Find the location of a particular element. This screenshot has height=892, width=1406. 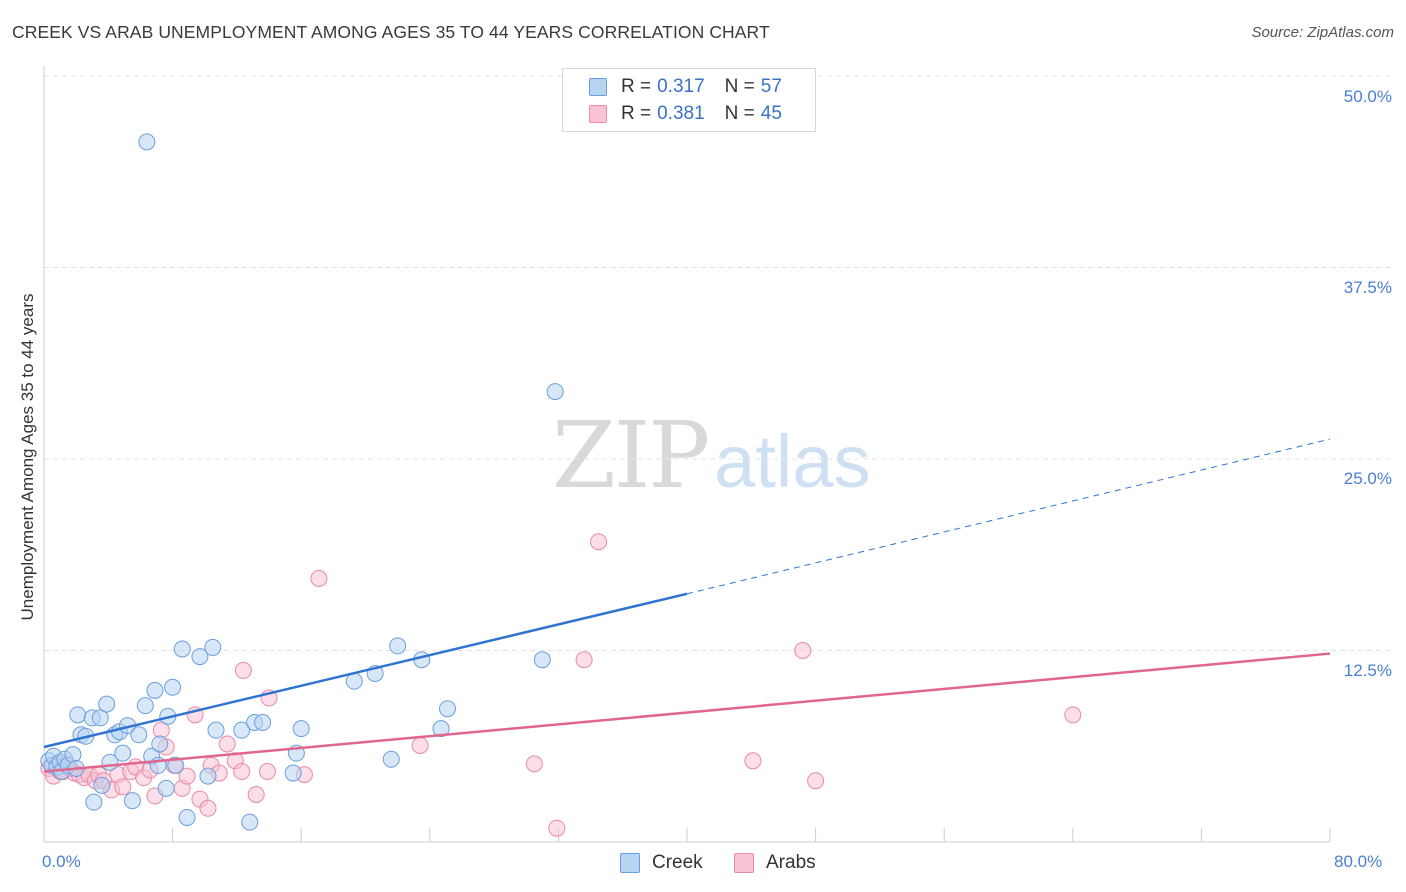

watermark: ZIPatlas is located at coordinates (711, 455).